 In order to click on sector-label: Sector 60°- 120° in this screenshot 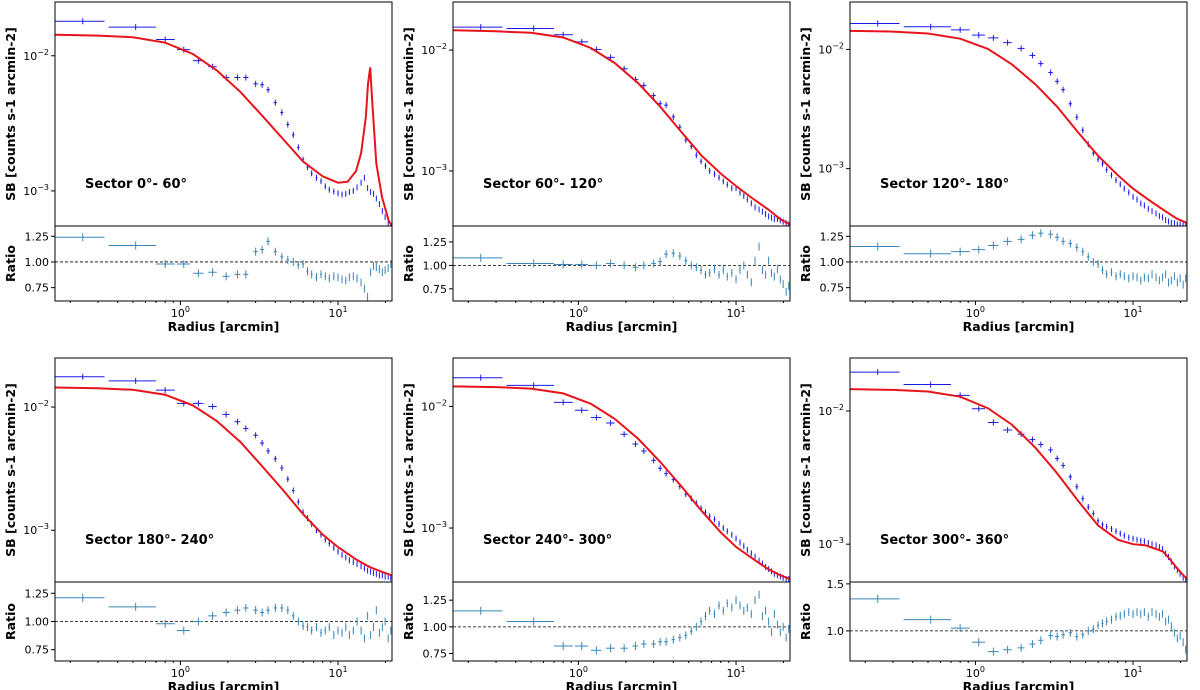, I will do `click(543, 184)`.